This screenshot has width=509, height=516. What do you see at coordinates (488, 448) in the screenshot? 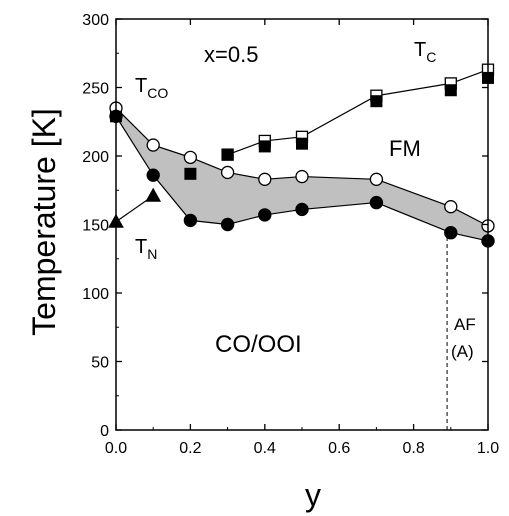
I see `x-tick-label-5: 1.0` at bounding box center [488, 448].